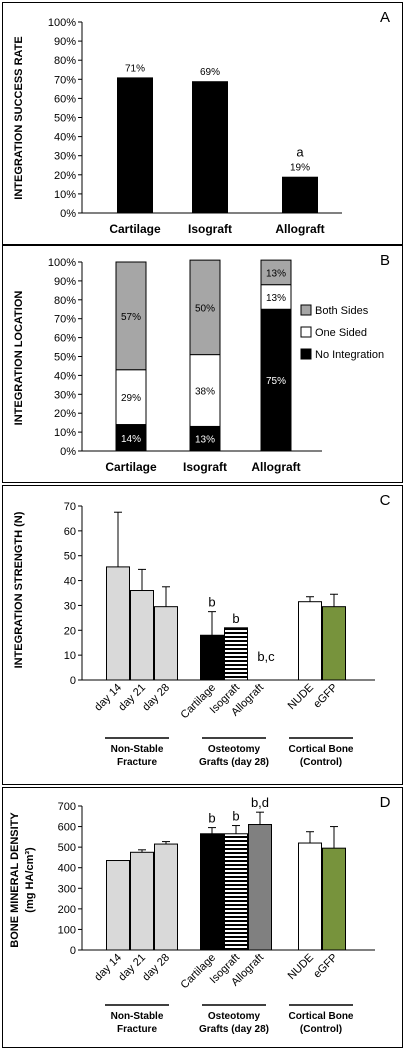 The image size is (405, 1050). What do you see at coordinates (65, 80) in the screenshot?
I see `y-tick-label: 70%` at bounding box center [65, 80].